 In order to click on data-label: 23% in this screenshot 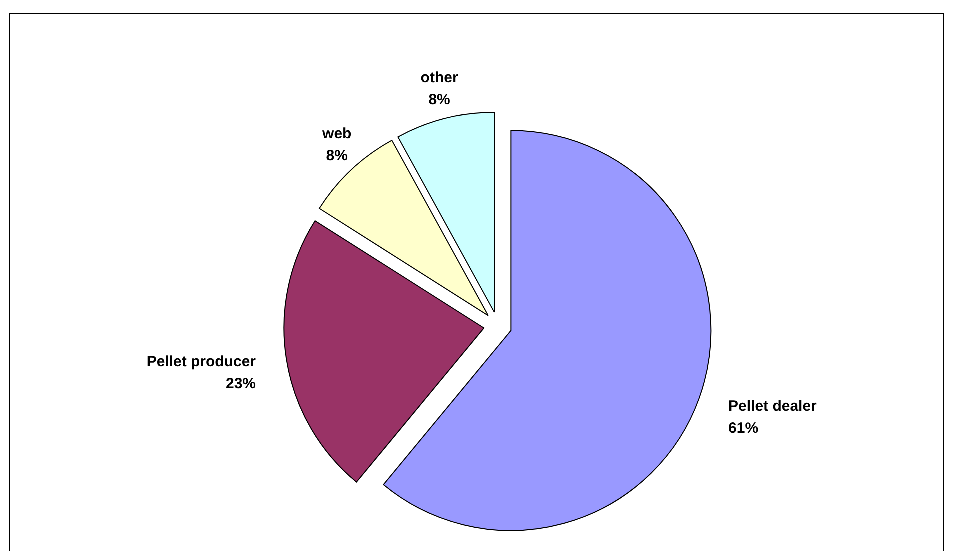, I will do `click(241, 383)`.